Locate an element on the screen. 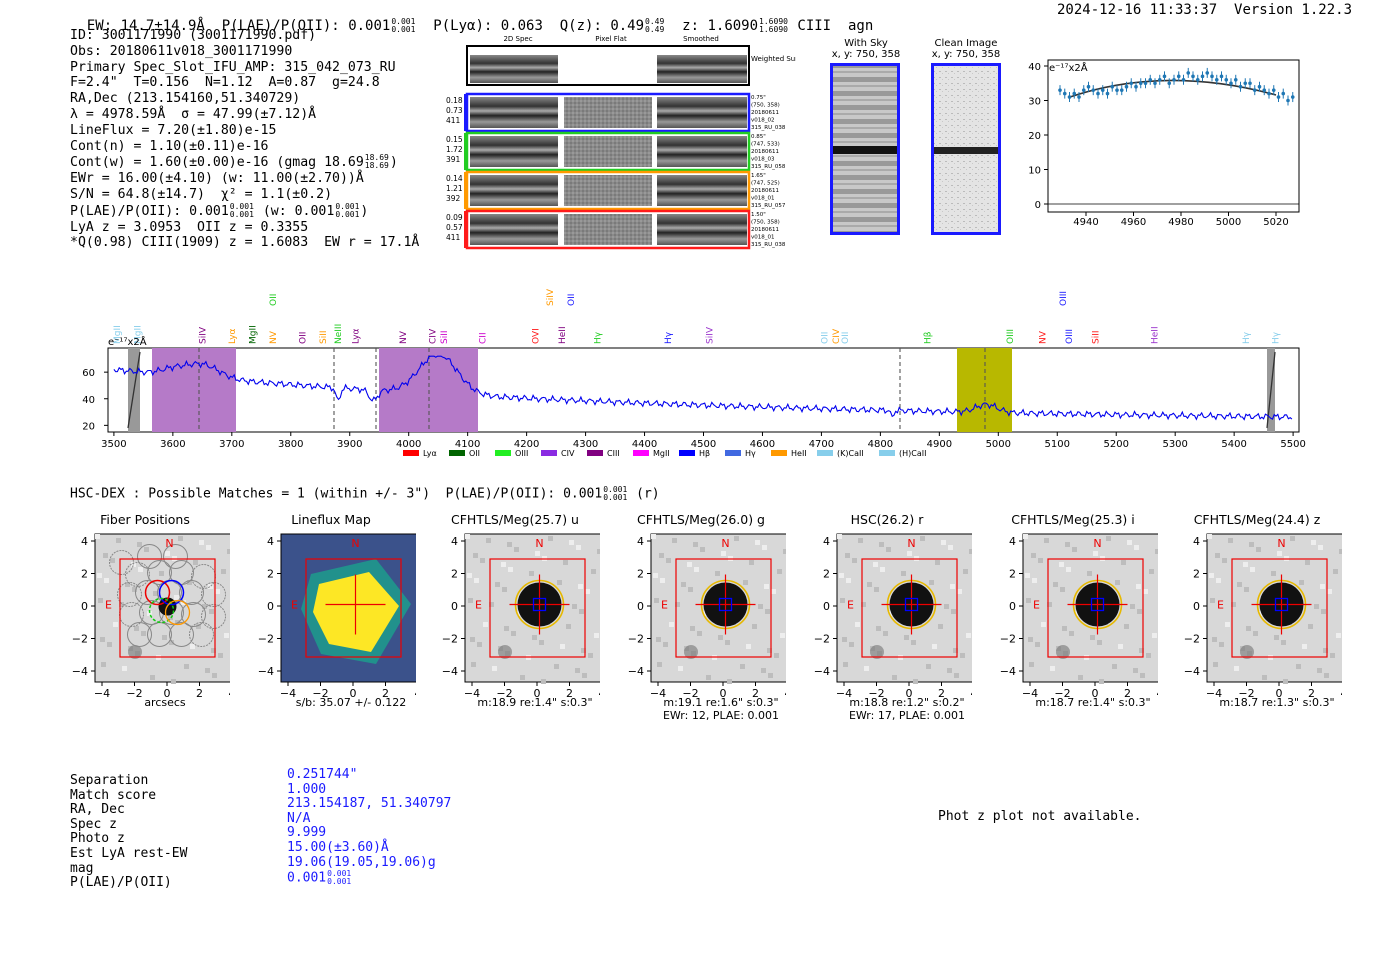  spectral-line-label: OVI is located at coordinates (536, 336).